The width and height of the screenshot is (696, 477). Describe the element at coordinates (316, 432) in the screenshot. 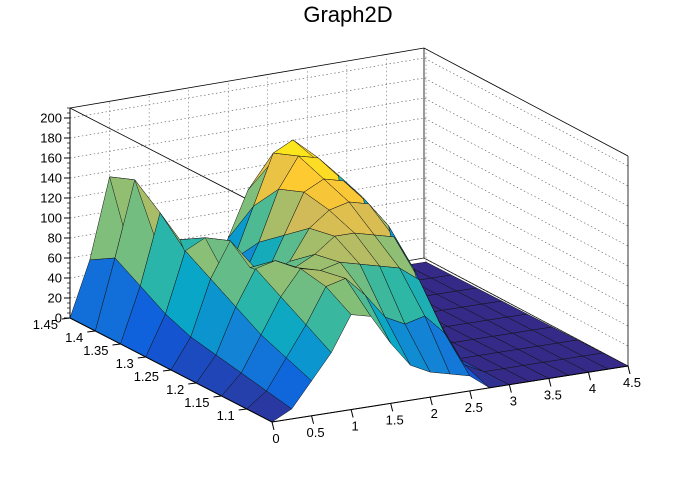

I see `x-tick-label: 0.5` at that location.